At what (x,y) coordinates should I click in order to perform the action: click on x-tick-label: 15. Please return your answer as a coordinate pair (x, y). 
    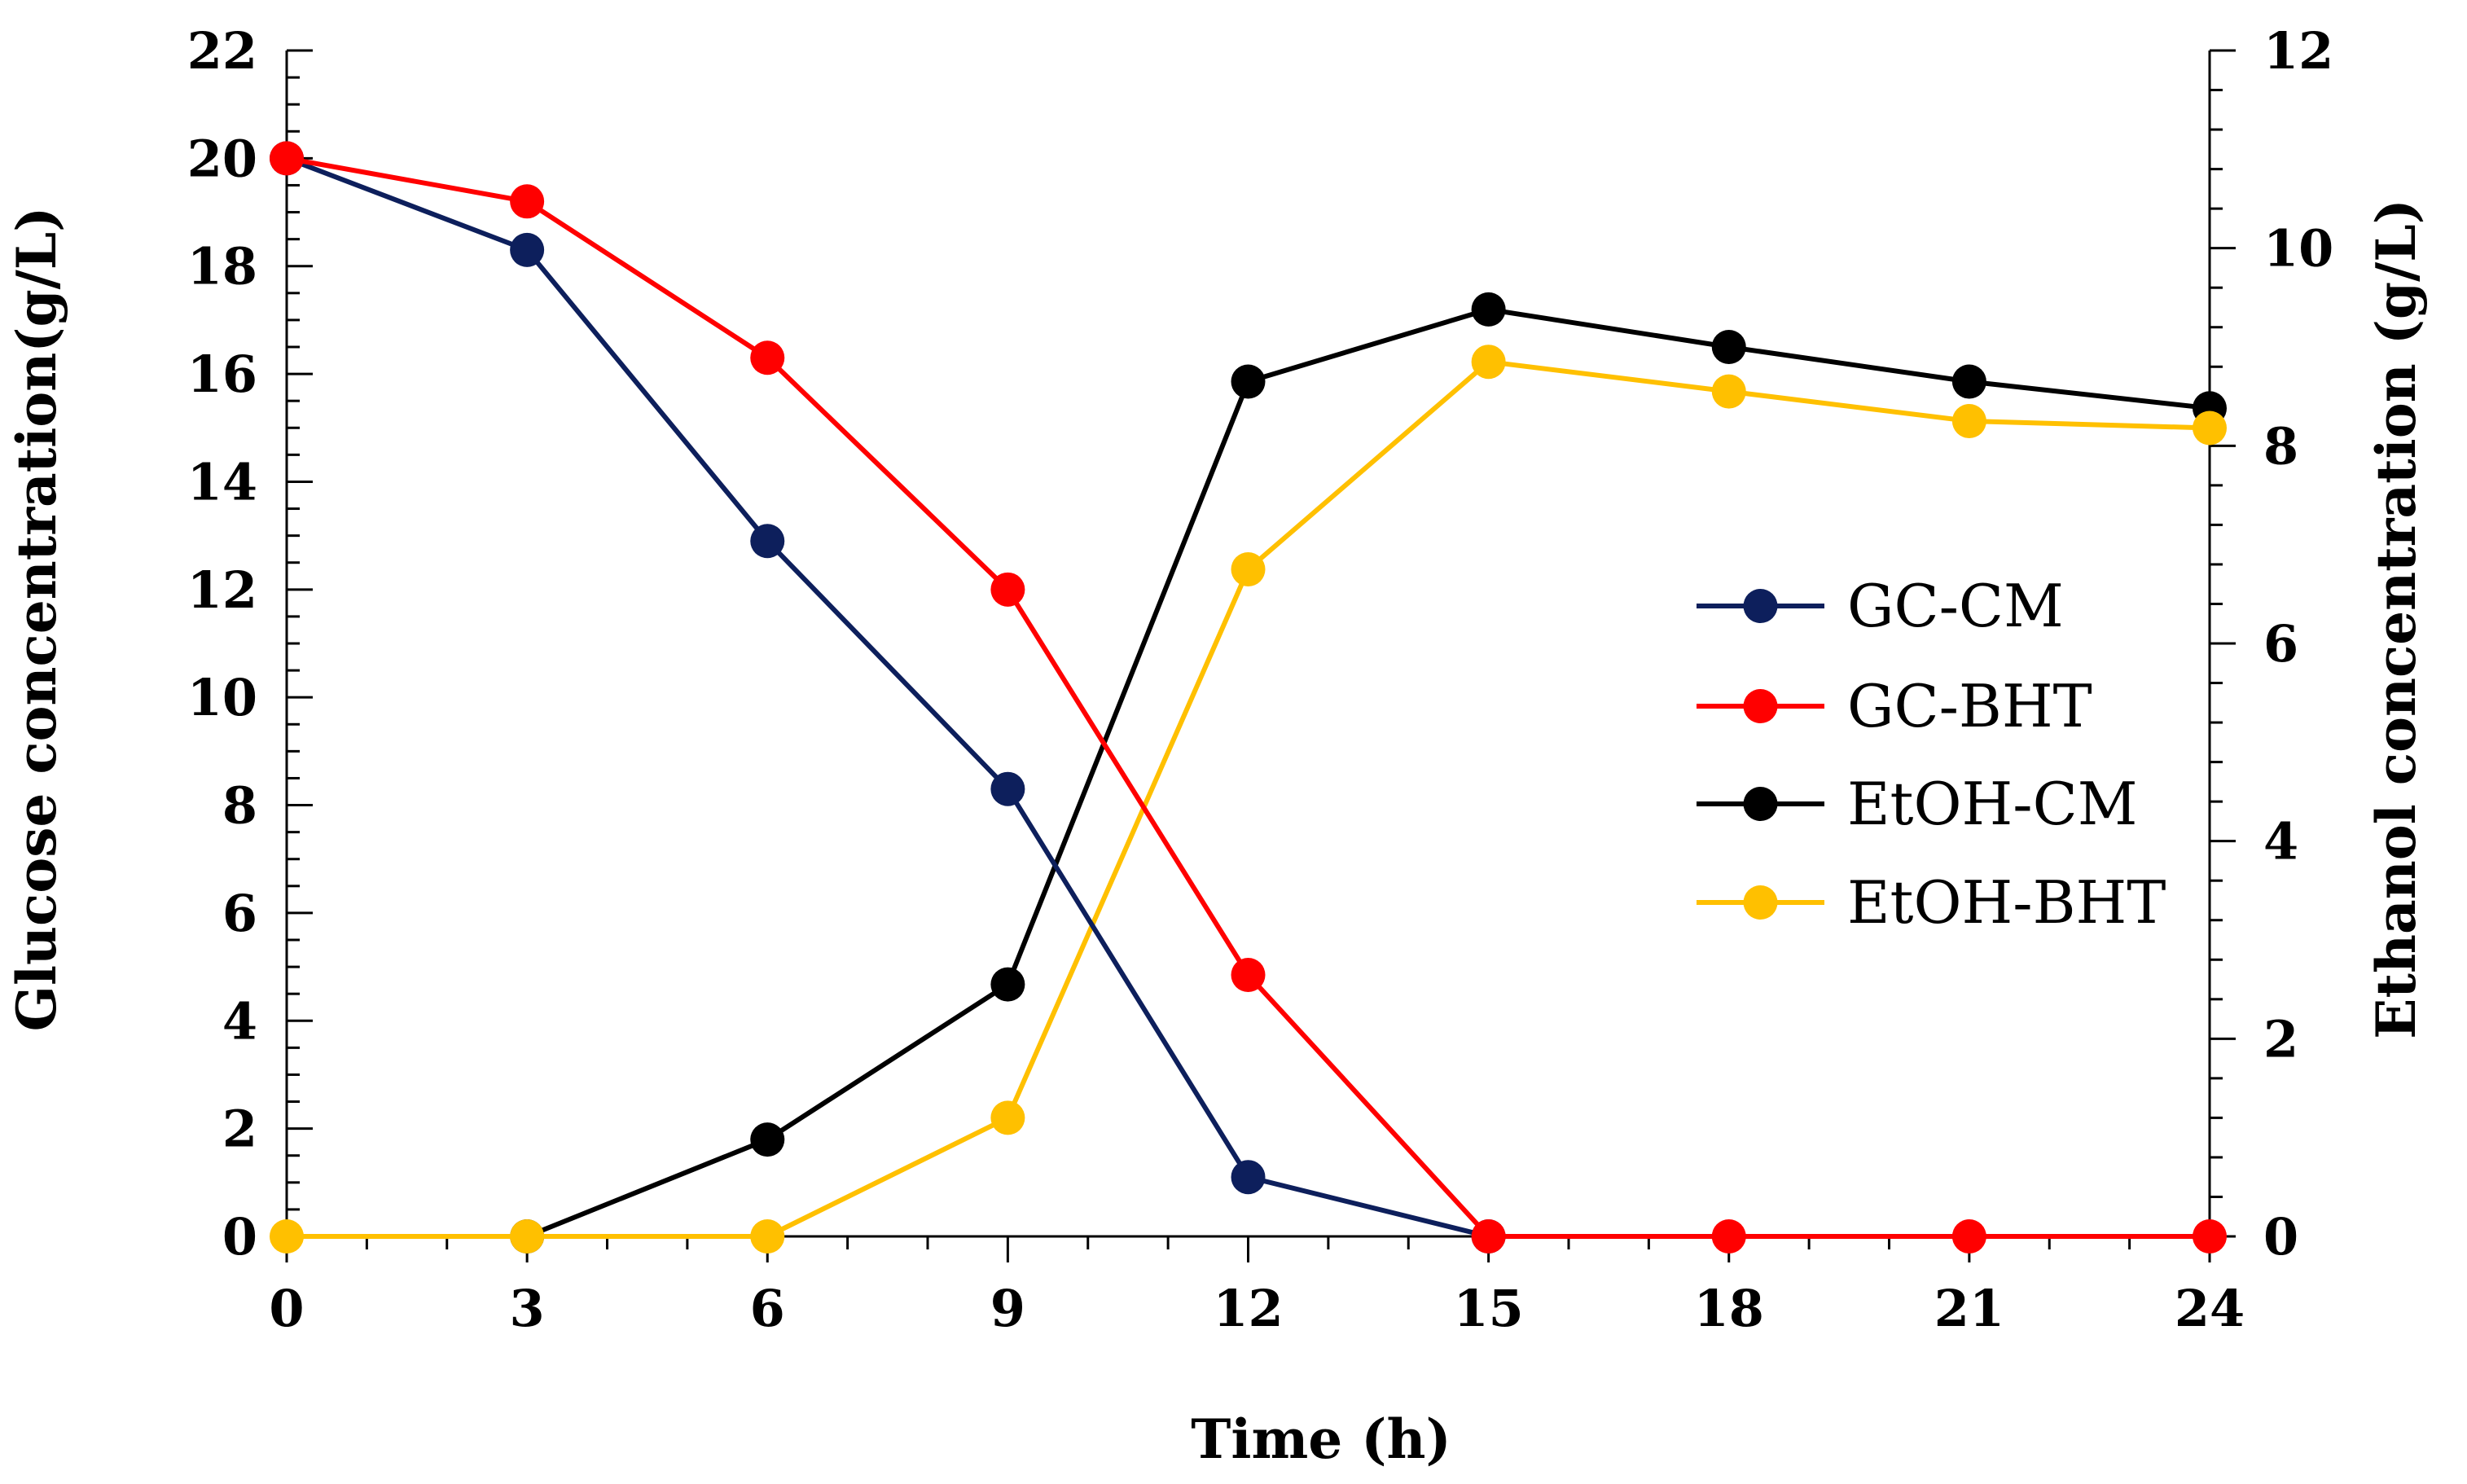
    Looking at the image, I should click on (1488, 1308).